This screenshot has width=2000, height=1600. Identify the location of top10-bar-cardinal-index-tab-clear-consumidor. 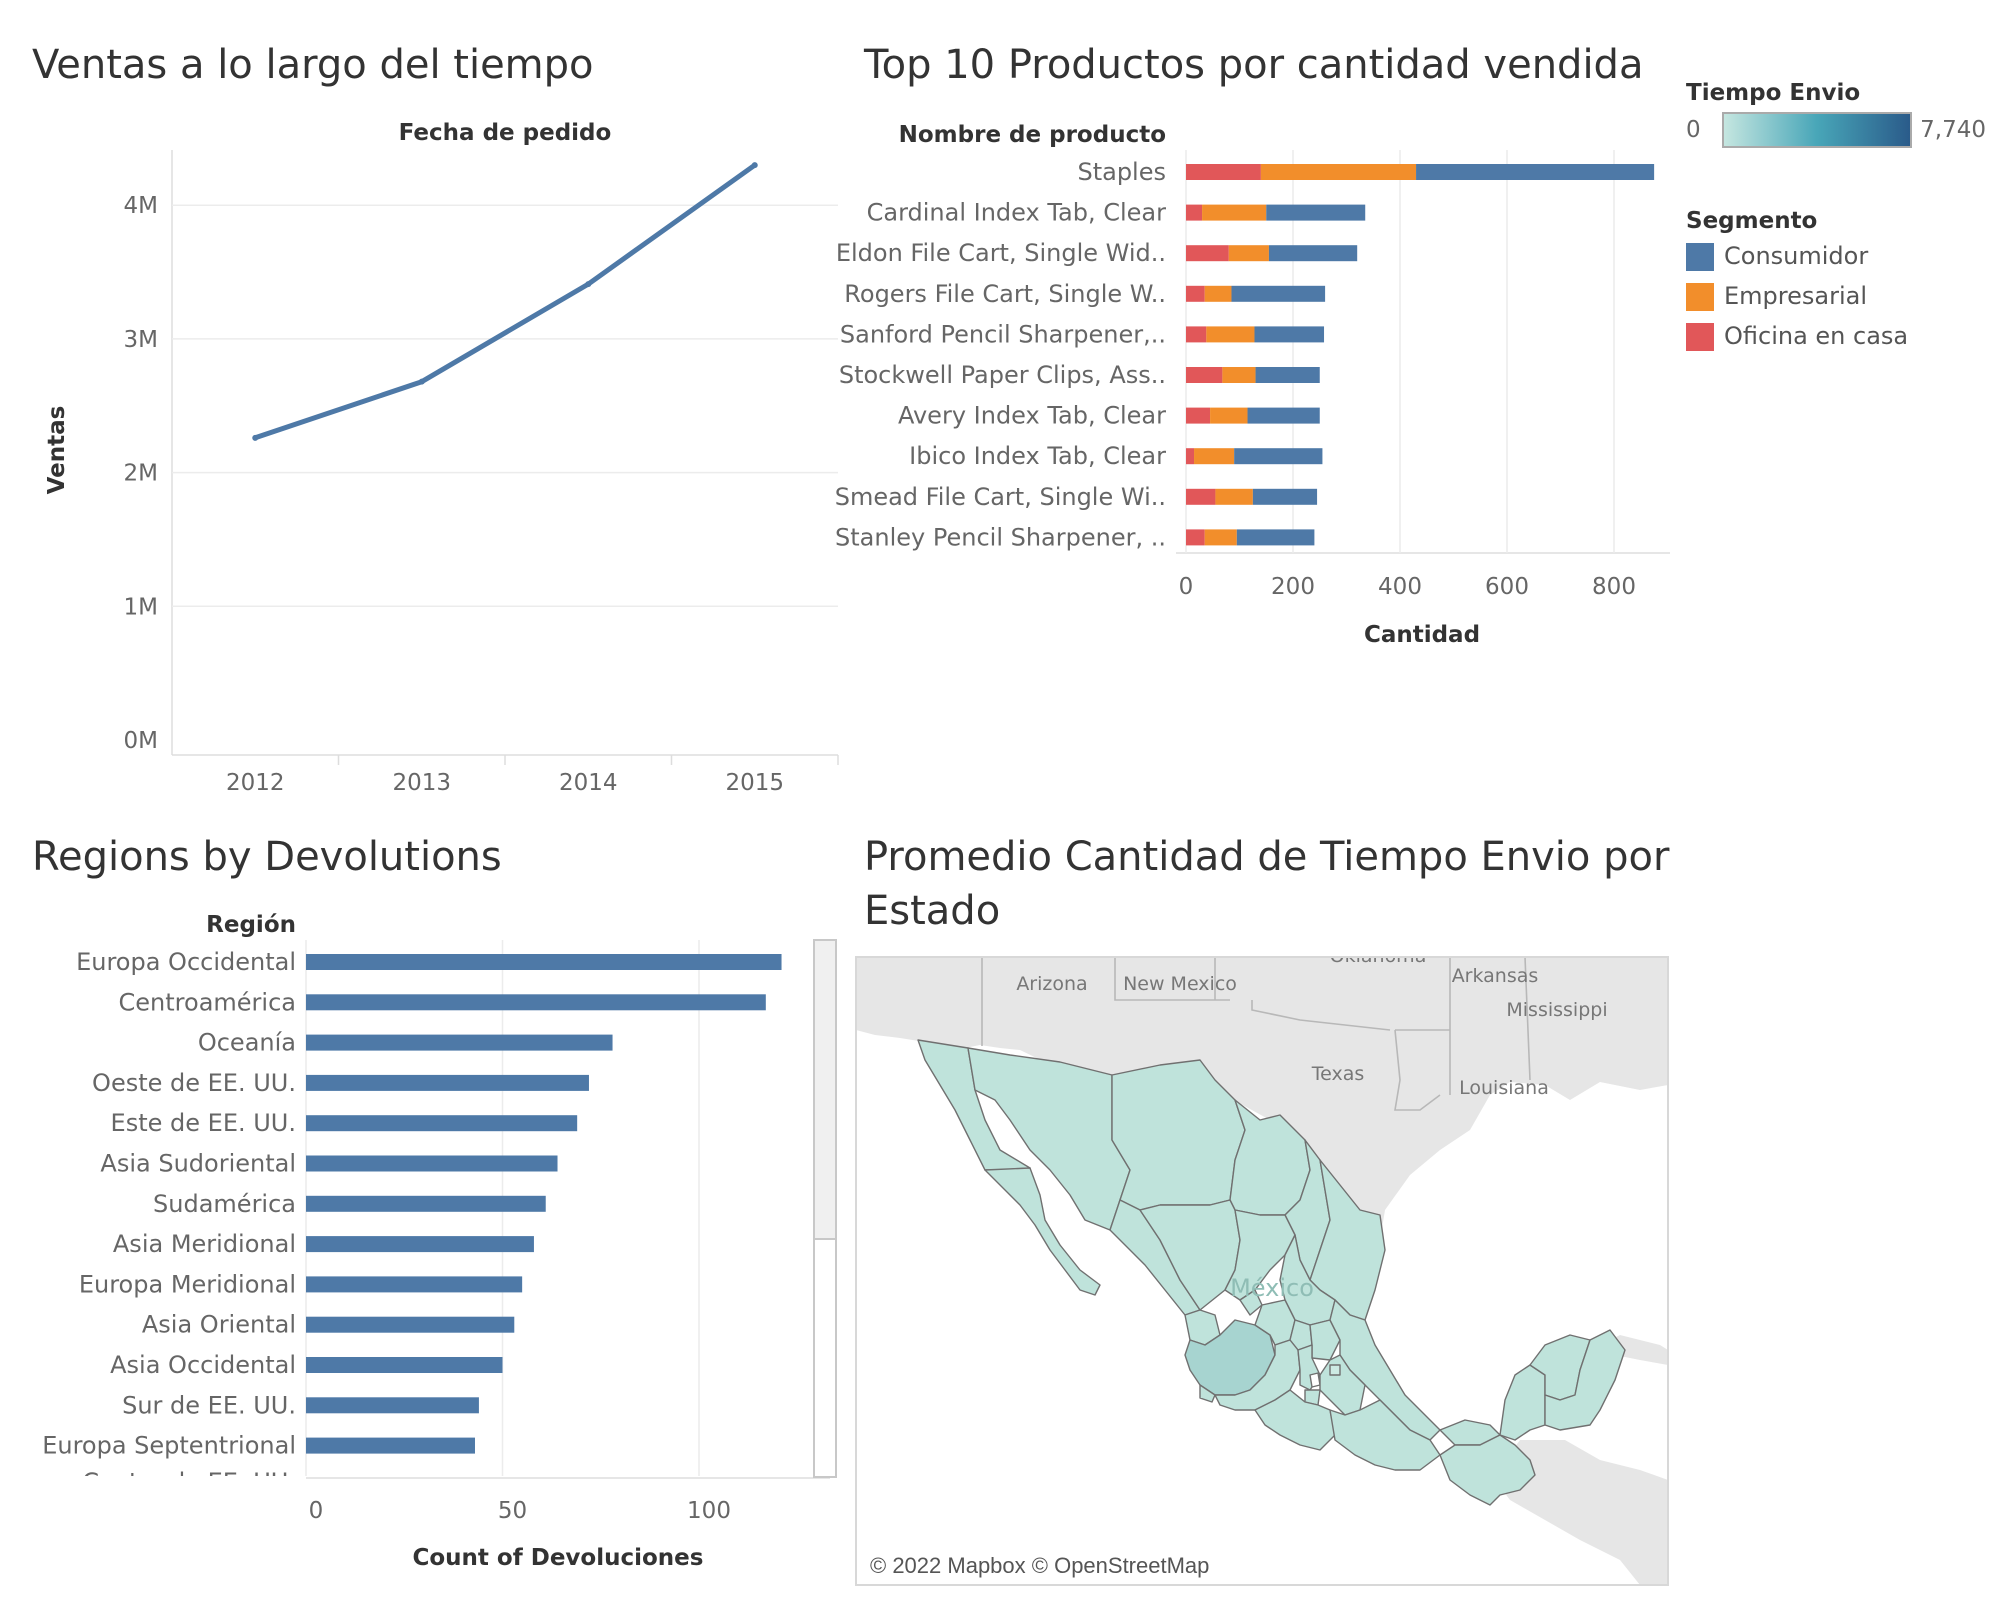
(1316, 212).